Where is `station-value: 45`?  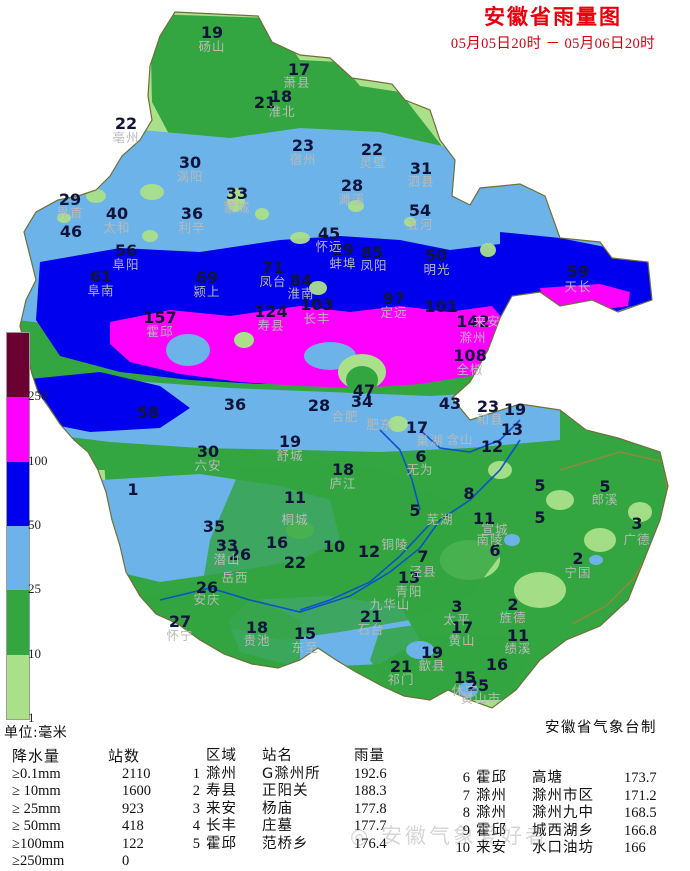
station-value: 45 is located at coordinates (329, 233).